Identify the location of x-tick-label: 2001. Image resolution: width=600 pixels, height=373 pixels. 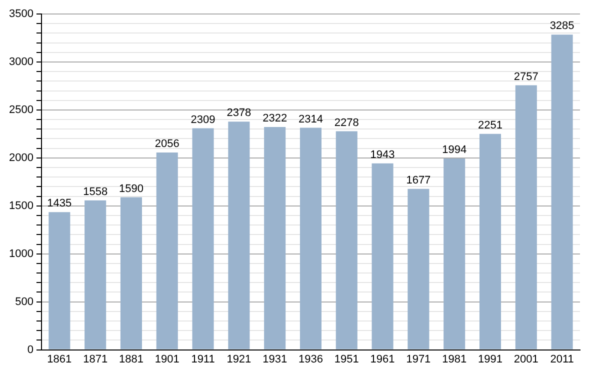
(526, 359).